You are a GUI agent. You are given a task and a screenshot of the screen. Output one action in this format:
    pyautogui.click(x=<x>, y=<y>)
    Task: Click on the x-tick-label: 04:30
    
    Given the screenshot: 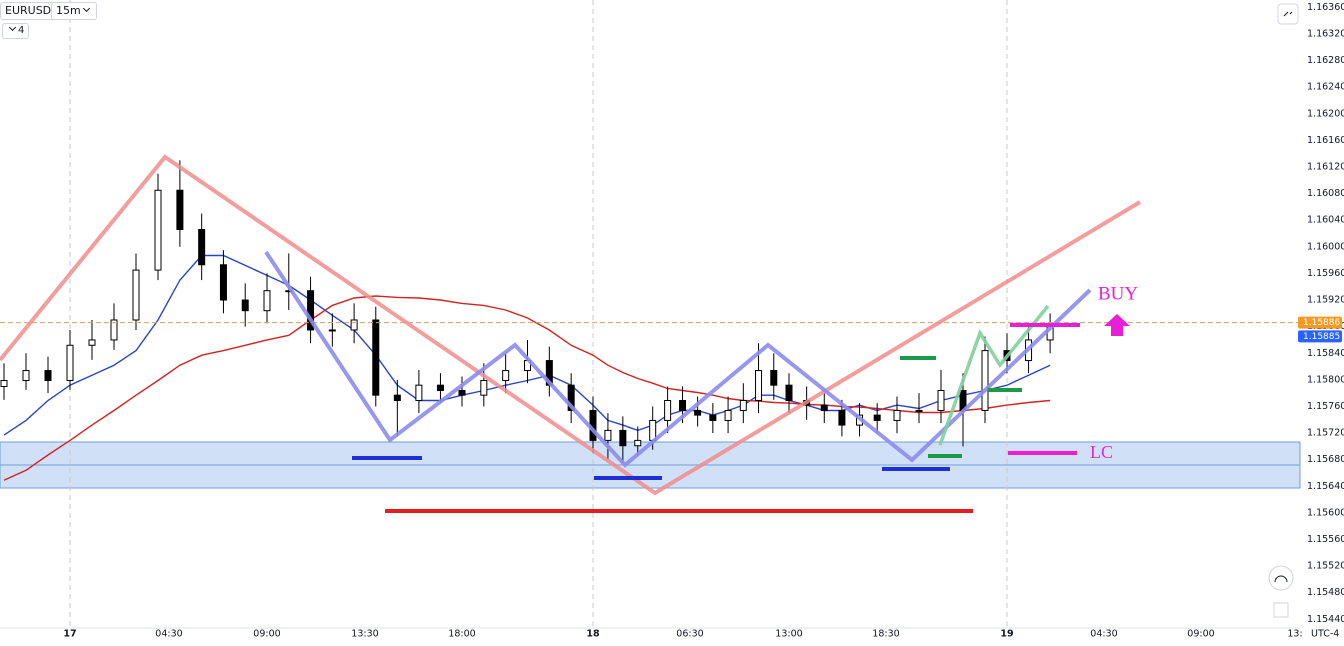 What is the action you would take?
    pyautogui.click(x=1103, y=634)
    